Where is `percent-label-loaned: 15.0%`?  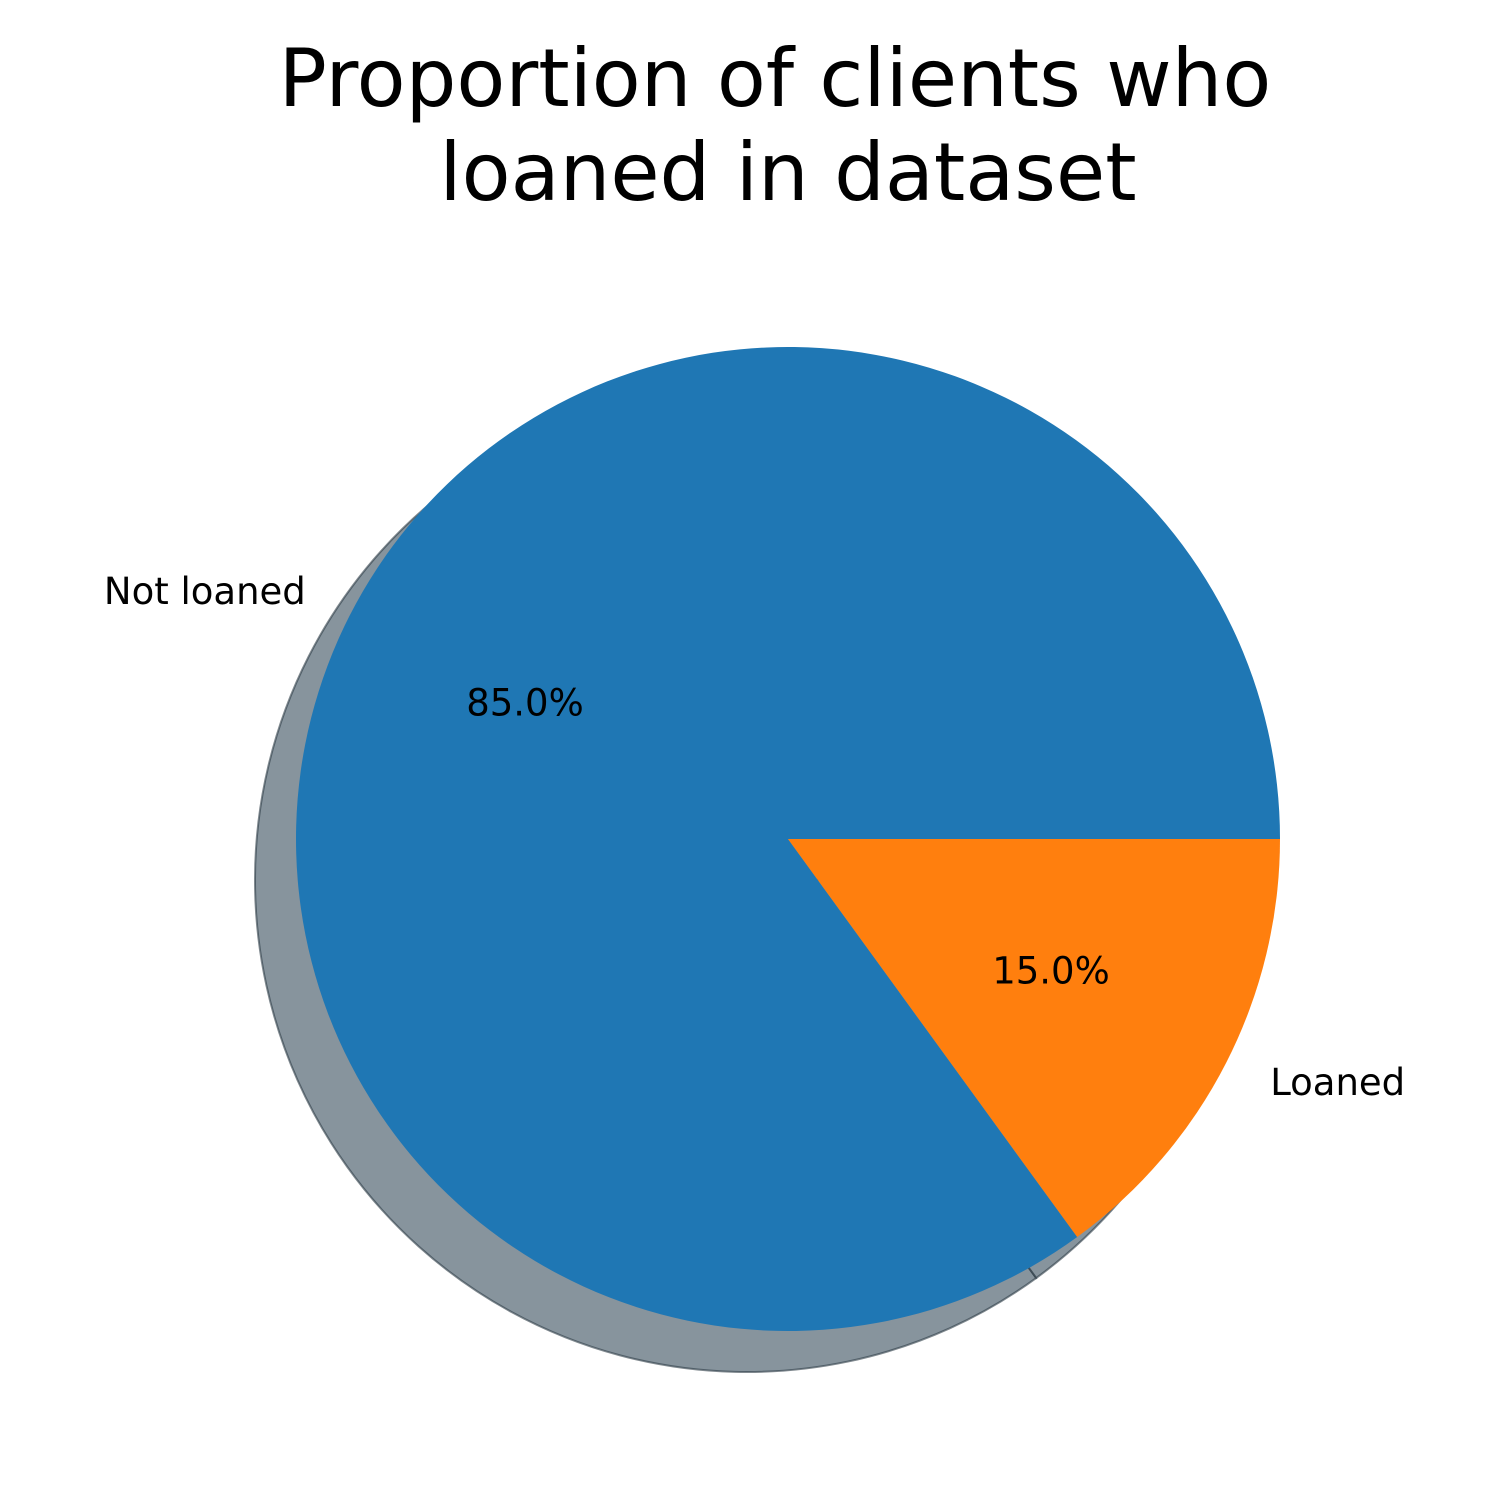 percent-label-loaned: 15.0% is located at coordinates (1051, 971).